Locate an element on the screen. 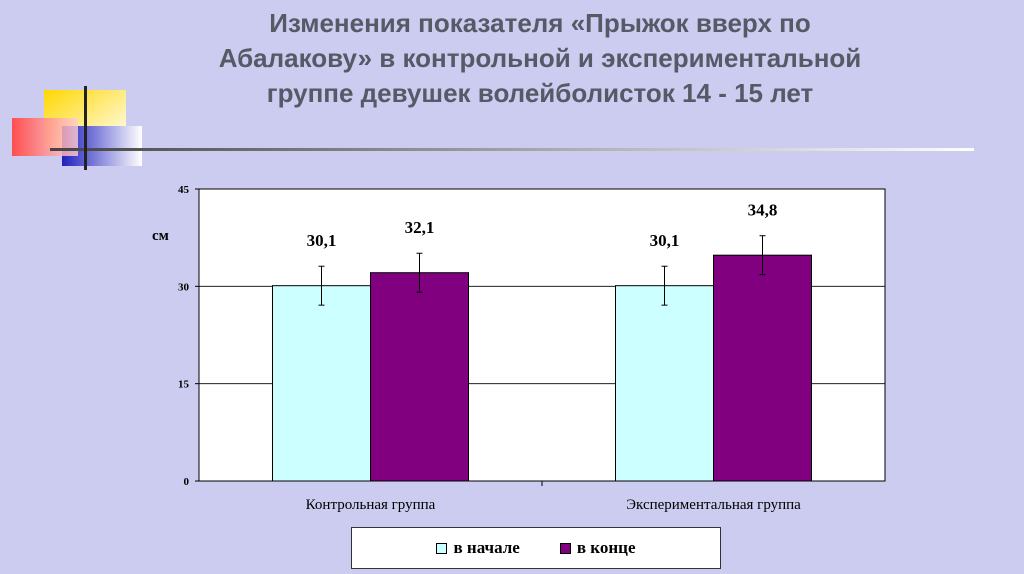 Image resolution: width=1024 pixels, height=574 pixels. legend-label-end: в конце is located at coordinates (606, 547).